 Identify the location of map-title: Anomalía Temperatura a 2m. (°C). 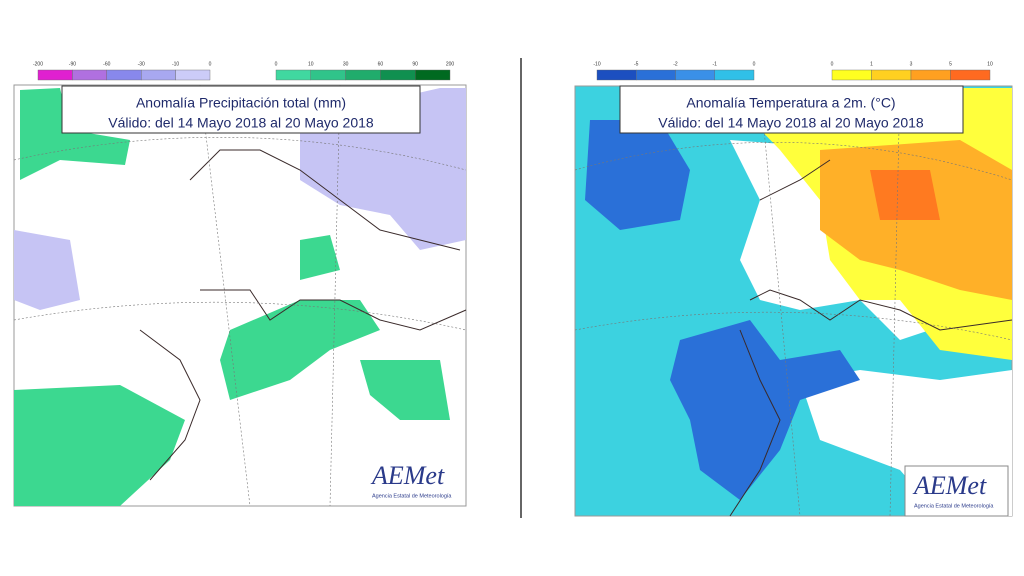
(790, 103).